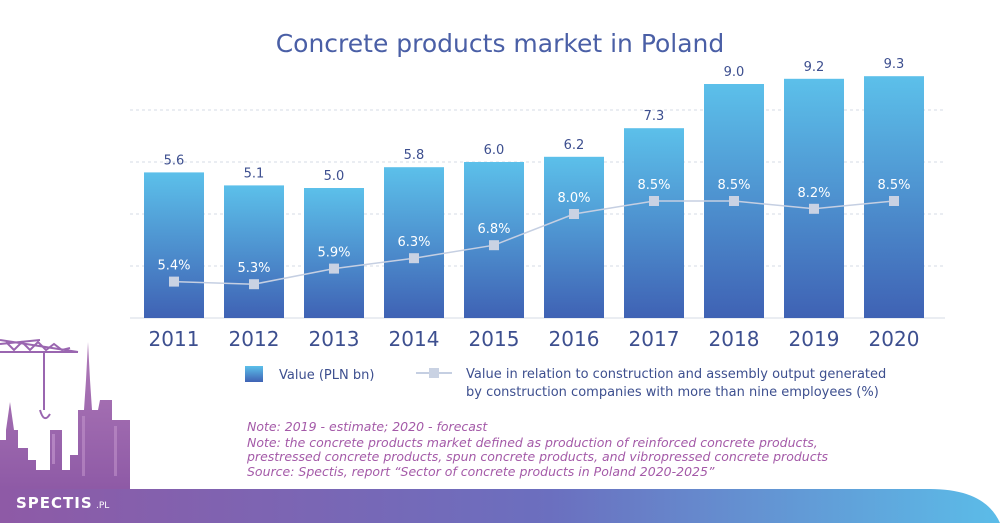 The width and height of the screenshot is (1000, 523). What do you see at coordinates (893, 185) in the screenshot?
I see `line-value-label-2020: 8.5%` at bounding box center [893, 185].